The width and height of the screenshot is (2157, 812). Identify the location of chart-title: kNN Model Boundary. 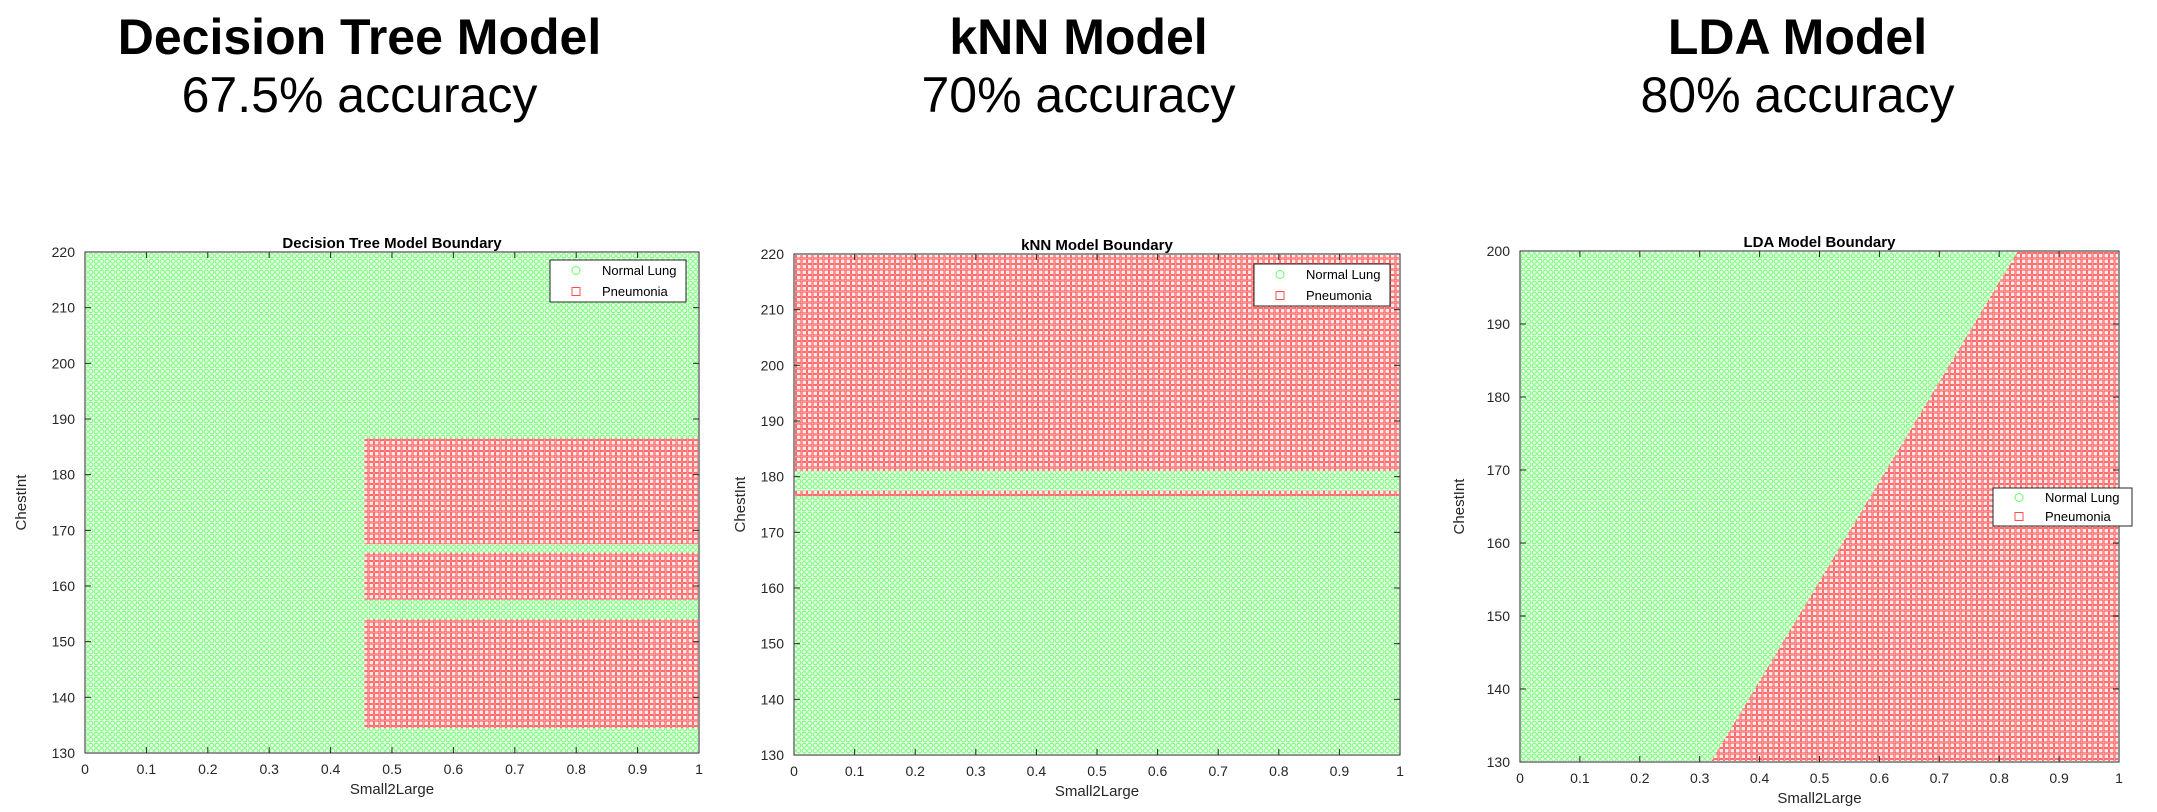
(1097, 245).